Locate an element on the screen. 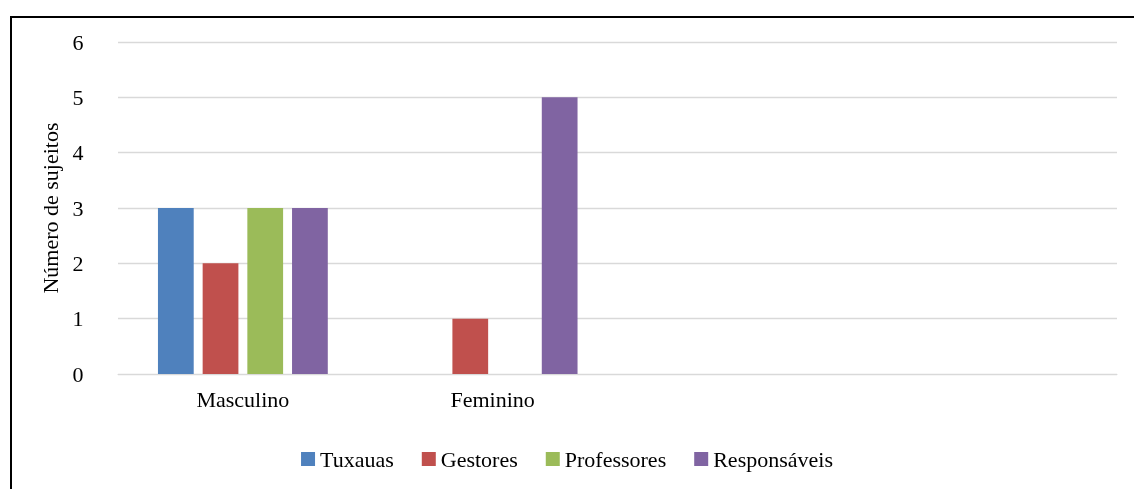 This screenshot has height=489, width=1134. y-tick-label: 4 is located at coordinates (78, 153).